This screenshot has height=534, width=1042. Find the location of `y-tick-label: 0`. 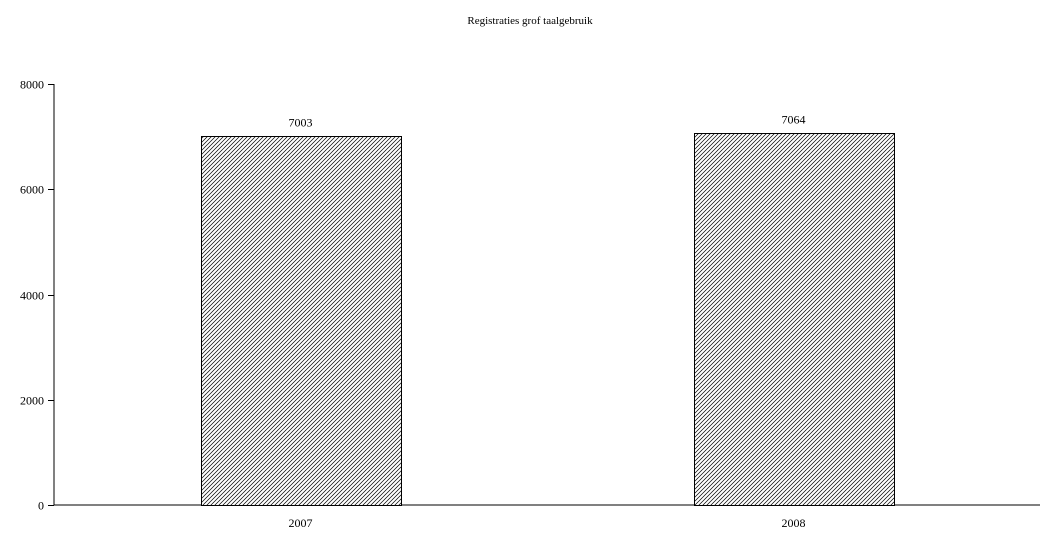

y-tick-label: 0 is located at coordinates (41, 506).